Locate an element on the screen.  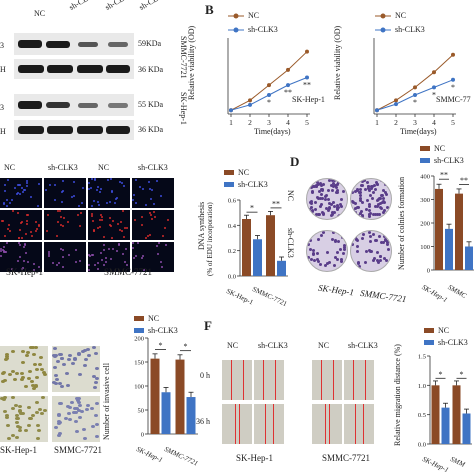
panel-c-ylabel-2: (% of EDU incorporation) is located at coordinates (210, 239).